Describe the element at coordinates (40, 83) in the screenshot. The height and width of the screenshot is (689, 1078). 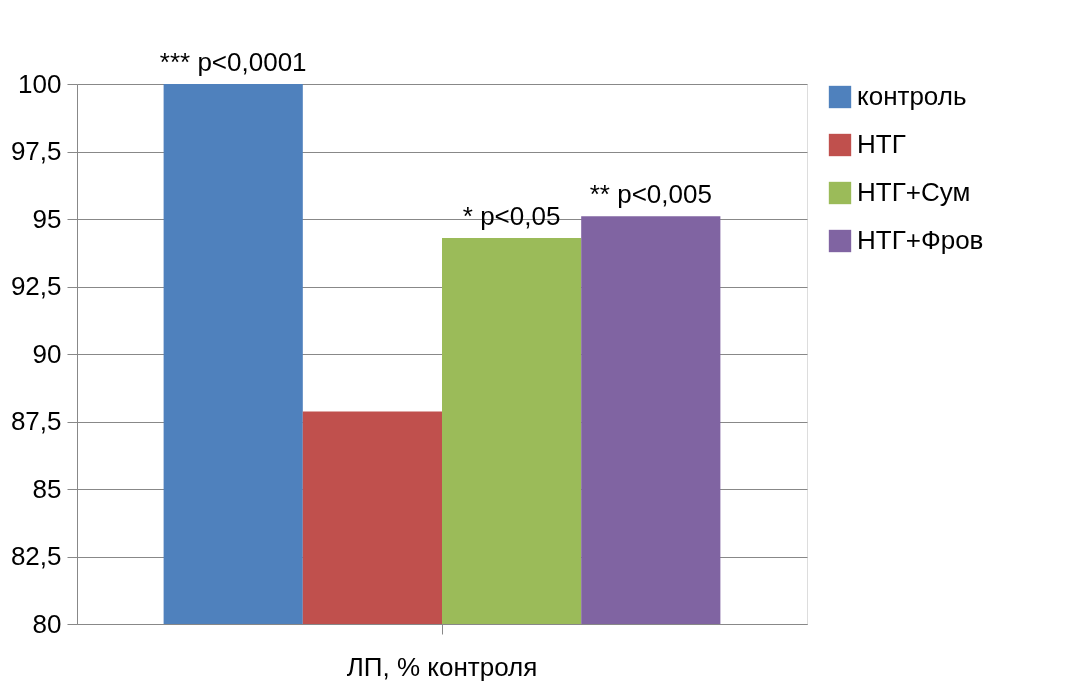
I see `y-tick-label: 100` at that location.